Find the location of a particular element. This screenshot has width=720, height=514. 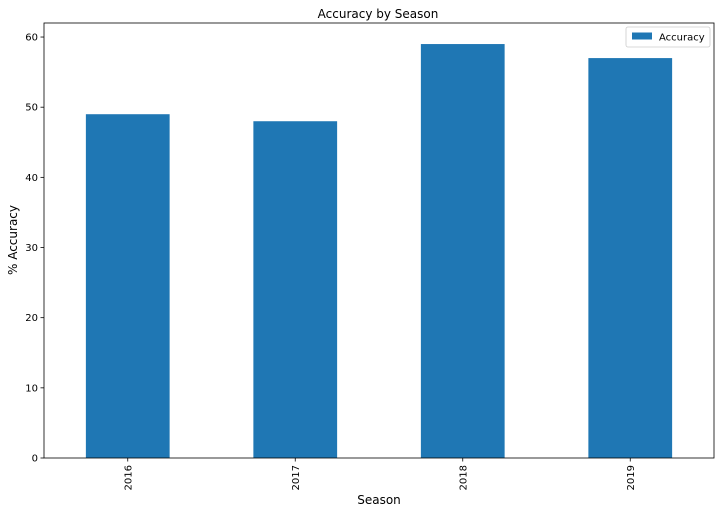

y-tick-label: 0 is located at coordinates (35, 459).